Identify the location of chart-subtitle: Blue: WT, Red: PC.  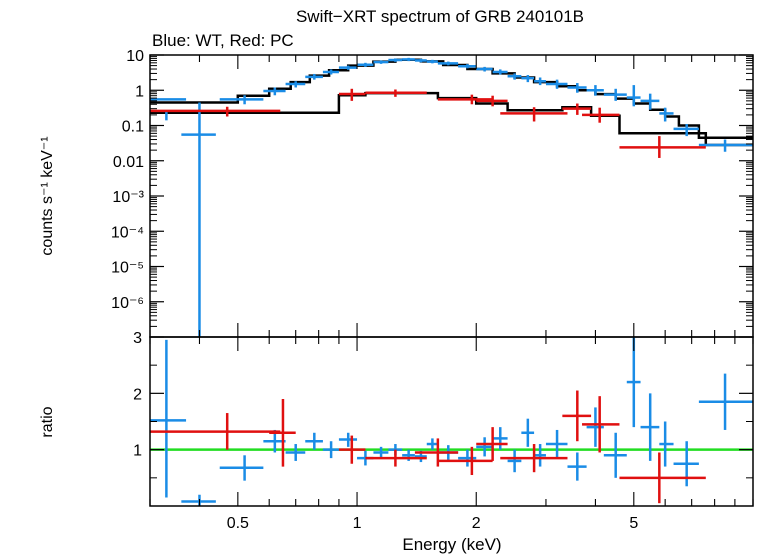
(223, 40).